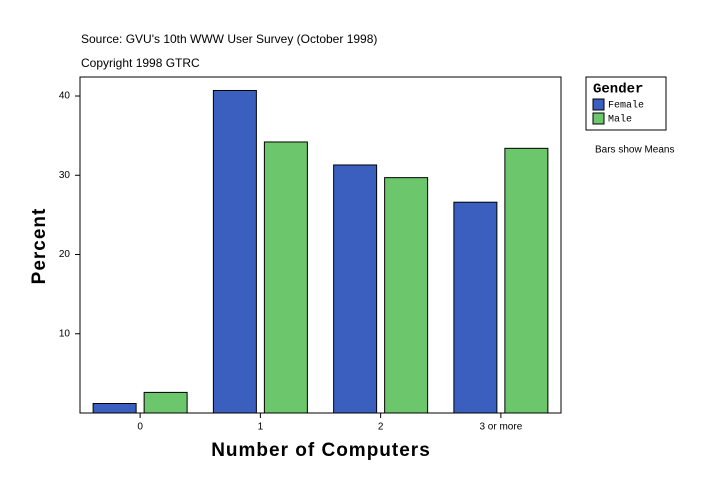 Image resolution: width=724 pixels, height=496 pixels. I want to click on y-tick-label: 10, so click(65, 333).